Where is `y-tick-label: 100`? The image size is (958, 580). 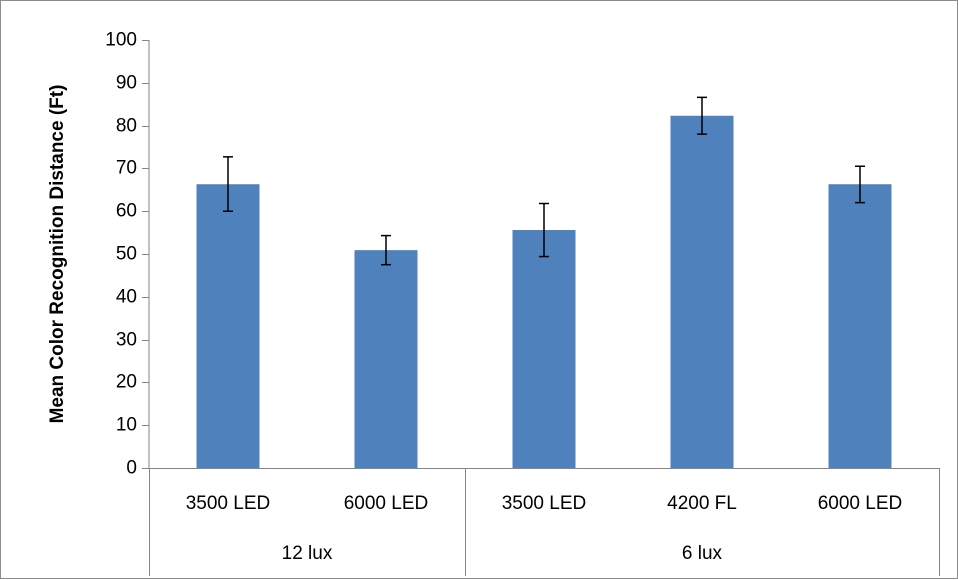
y-tick-label: 100 is located at coordinates (121, 40).